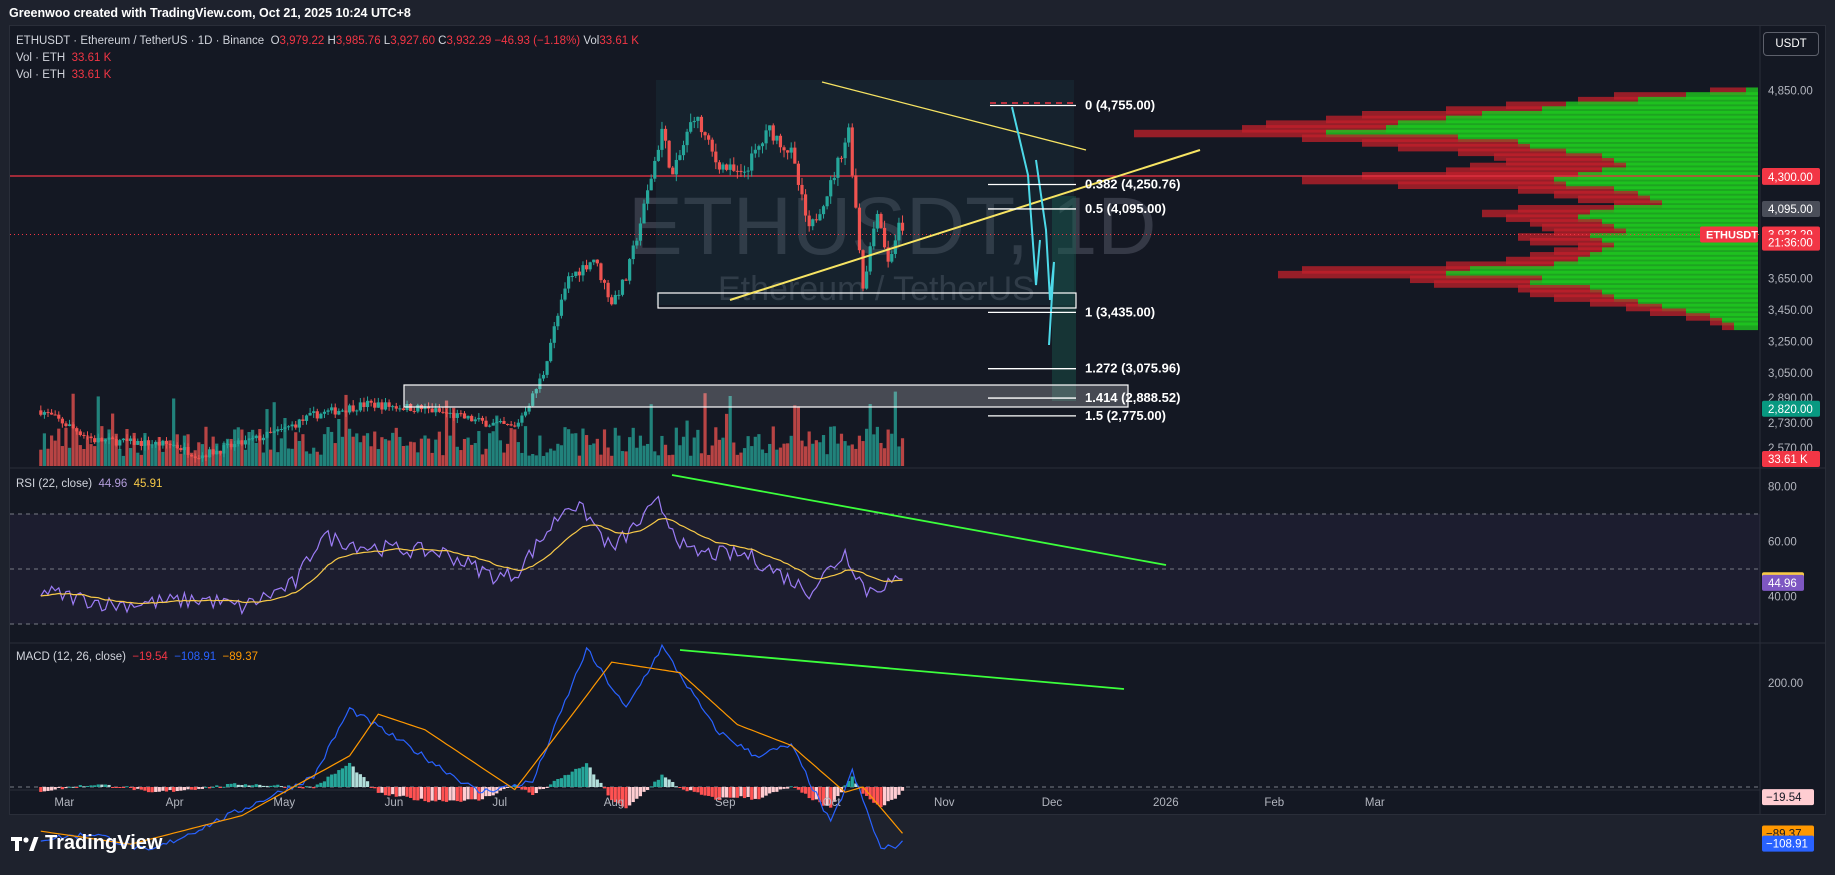 The width and height of the screenshot is (1835, 875). What do you see at coordinates (1782, 598) in the screenshot?
I see `rsi-tick-label: 40.00` at bounding box center [1782, 598].